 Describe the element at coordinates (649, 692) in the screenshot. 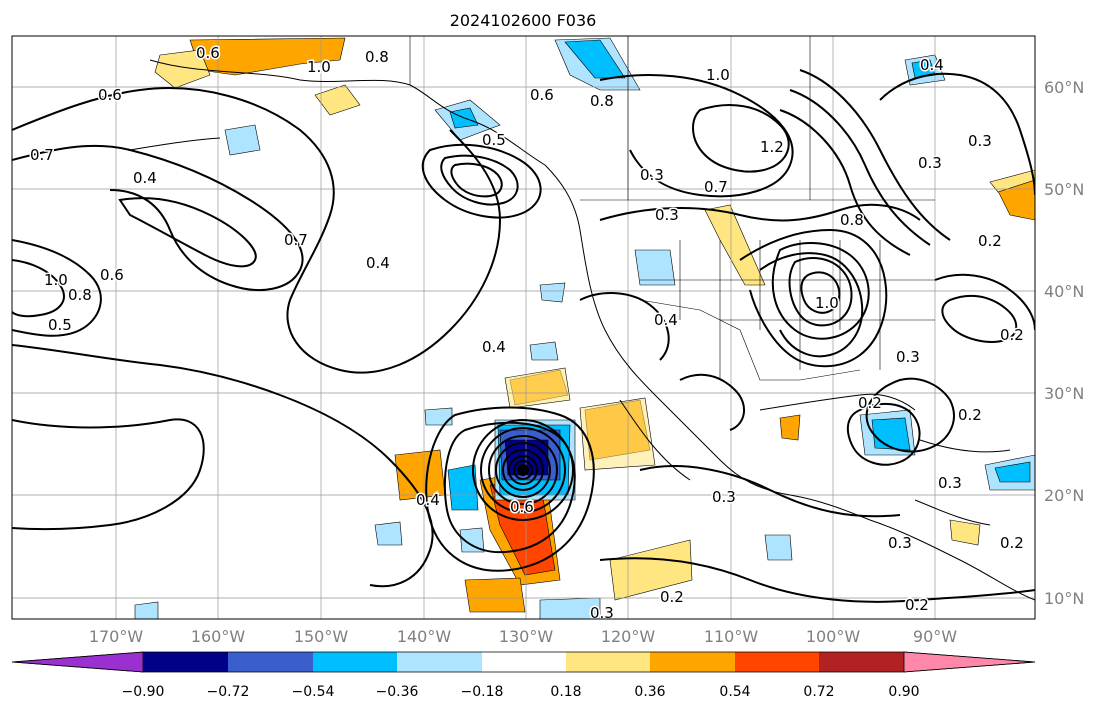

I see `colorbar-tick: 0.36` at that location.